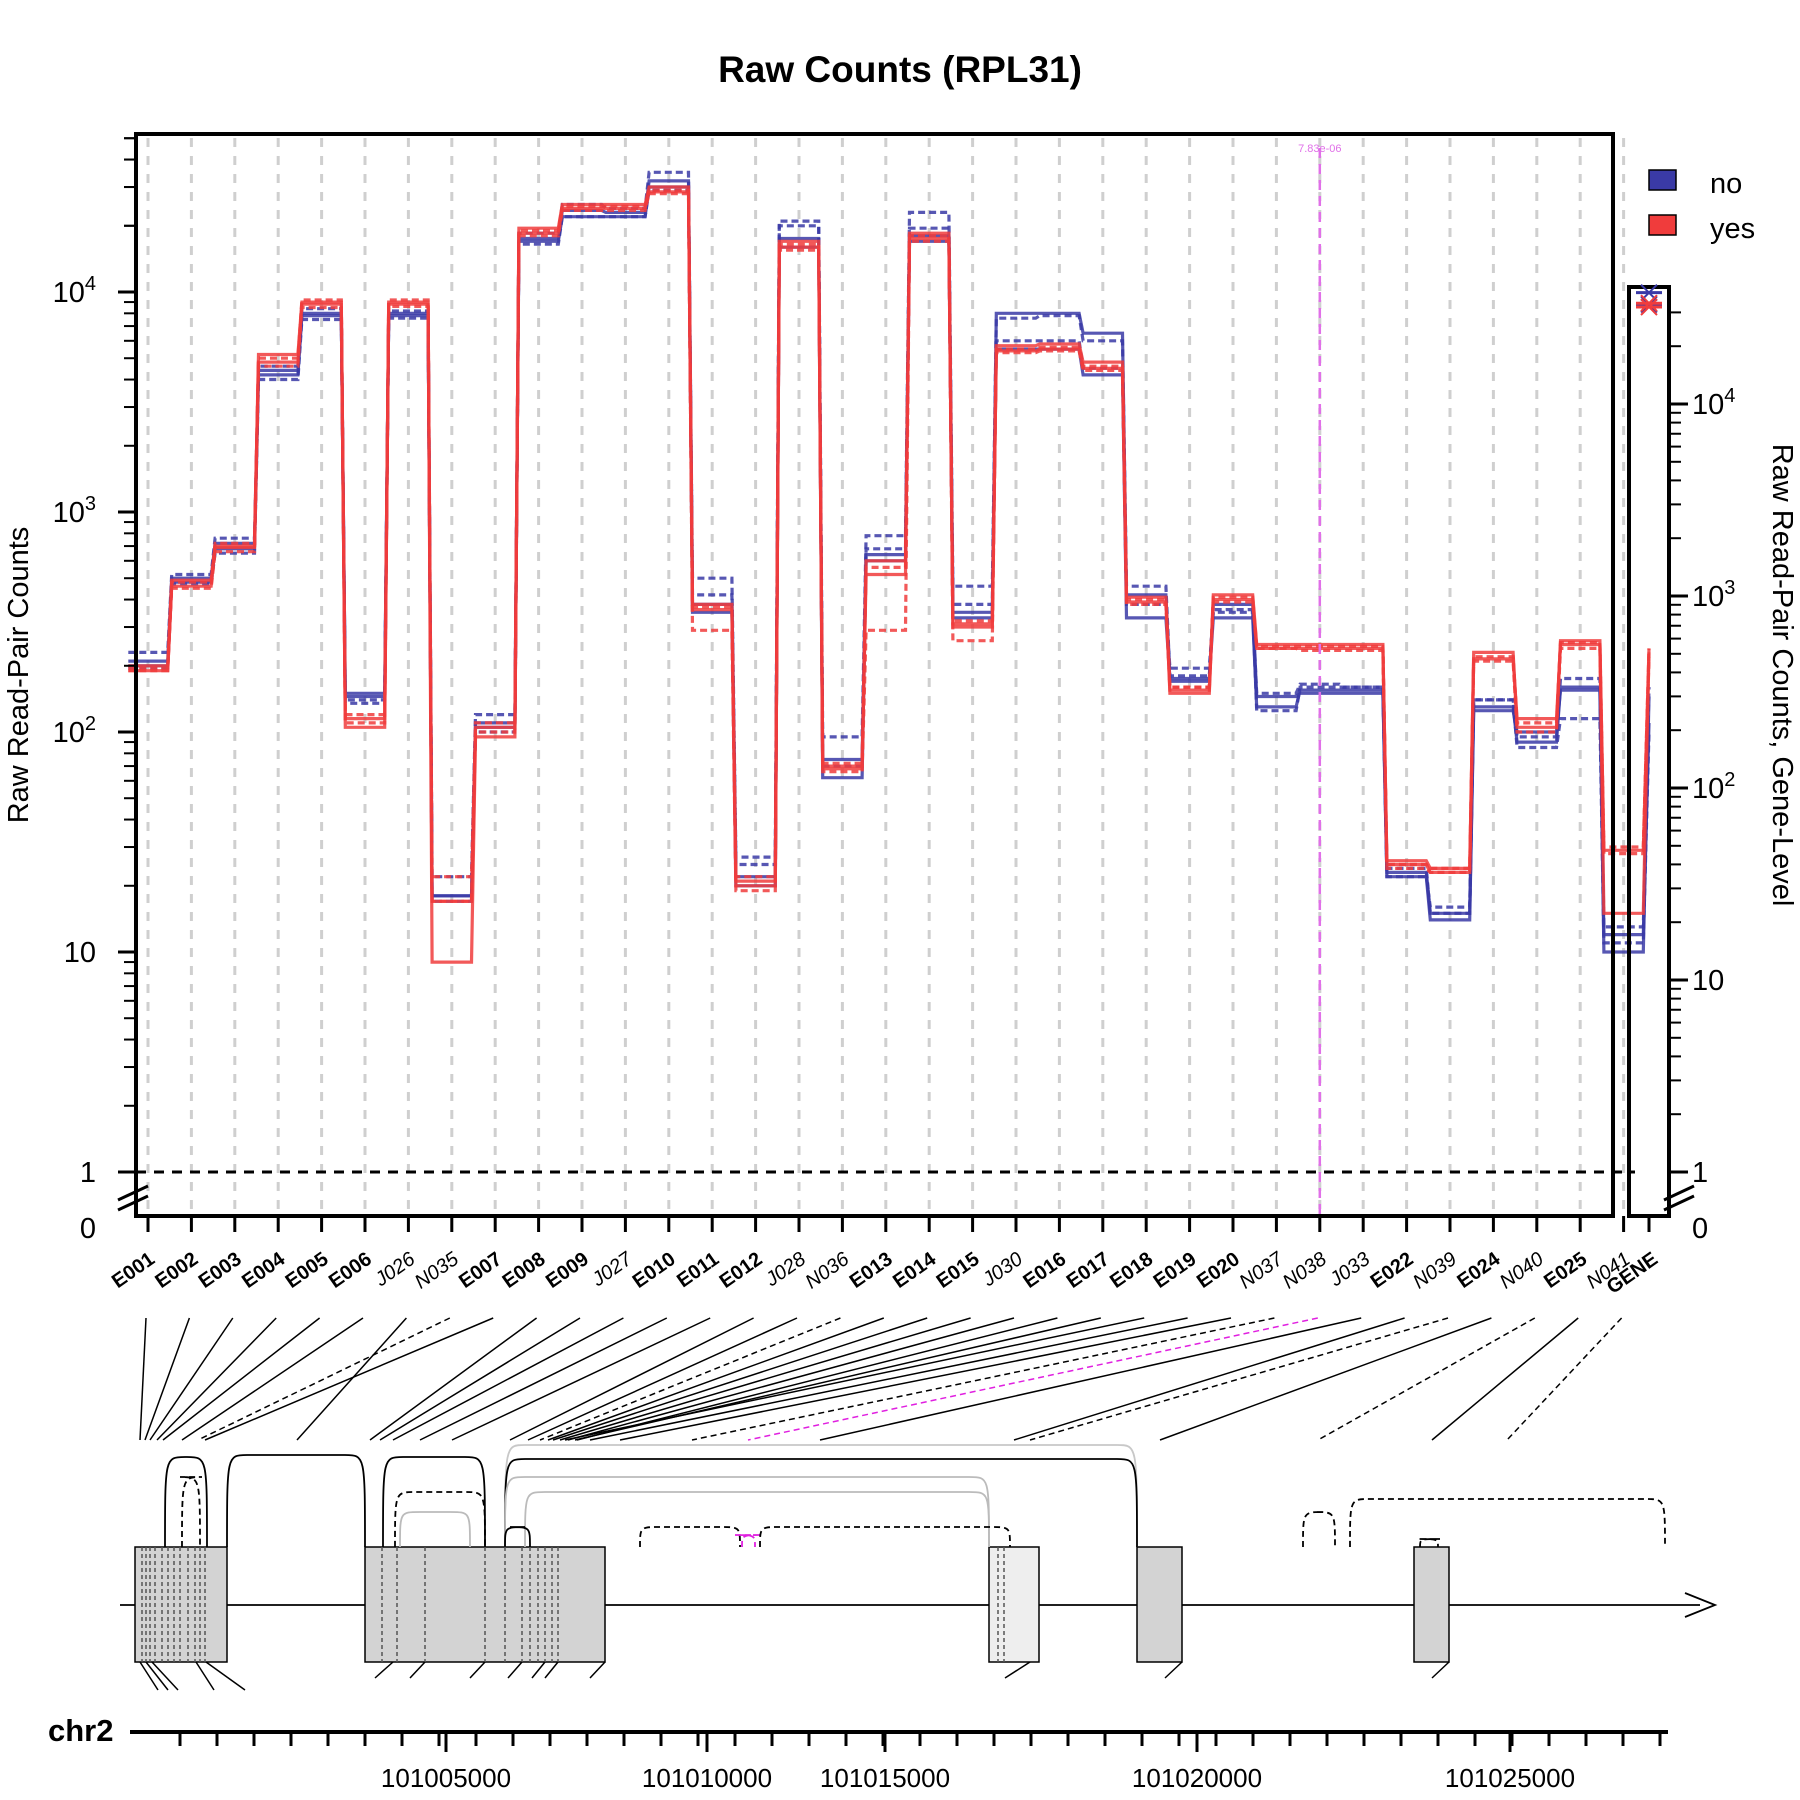 This screenshot has width=1800, height=1800. I want to click on connector-j026, so click(351, 1379).